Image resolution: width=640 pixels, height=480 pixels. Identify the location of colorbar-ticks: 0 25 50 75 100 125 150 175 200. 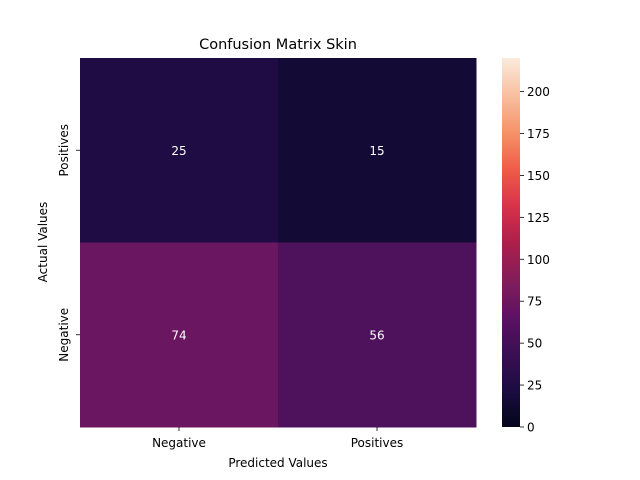
(535, 260).